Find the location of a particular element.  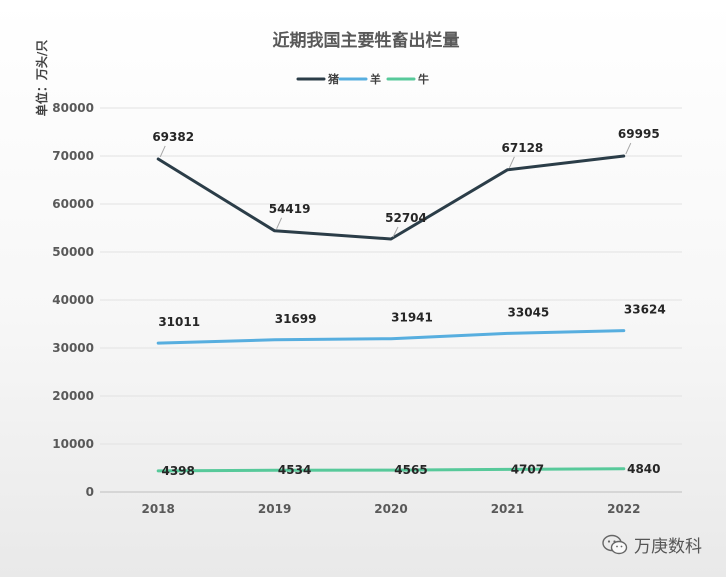

data-label: 52704 is located at coordinates (406, 218).